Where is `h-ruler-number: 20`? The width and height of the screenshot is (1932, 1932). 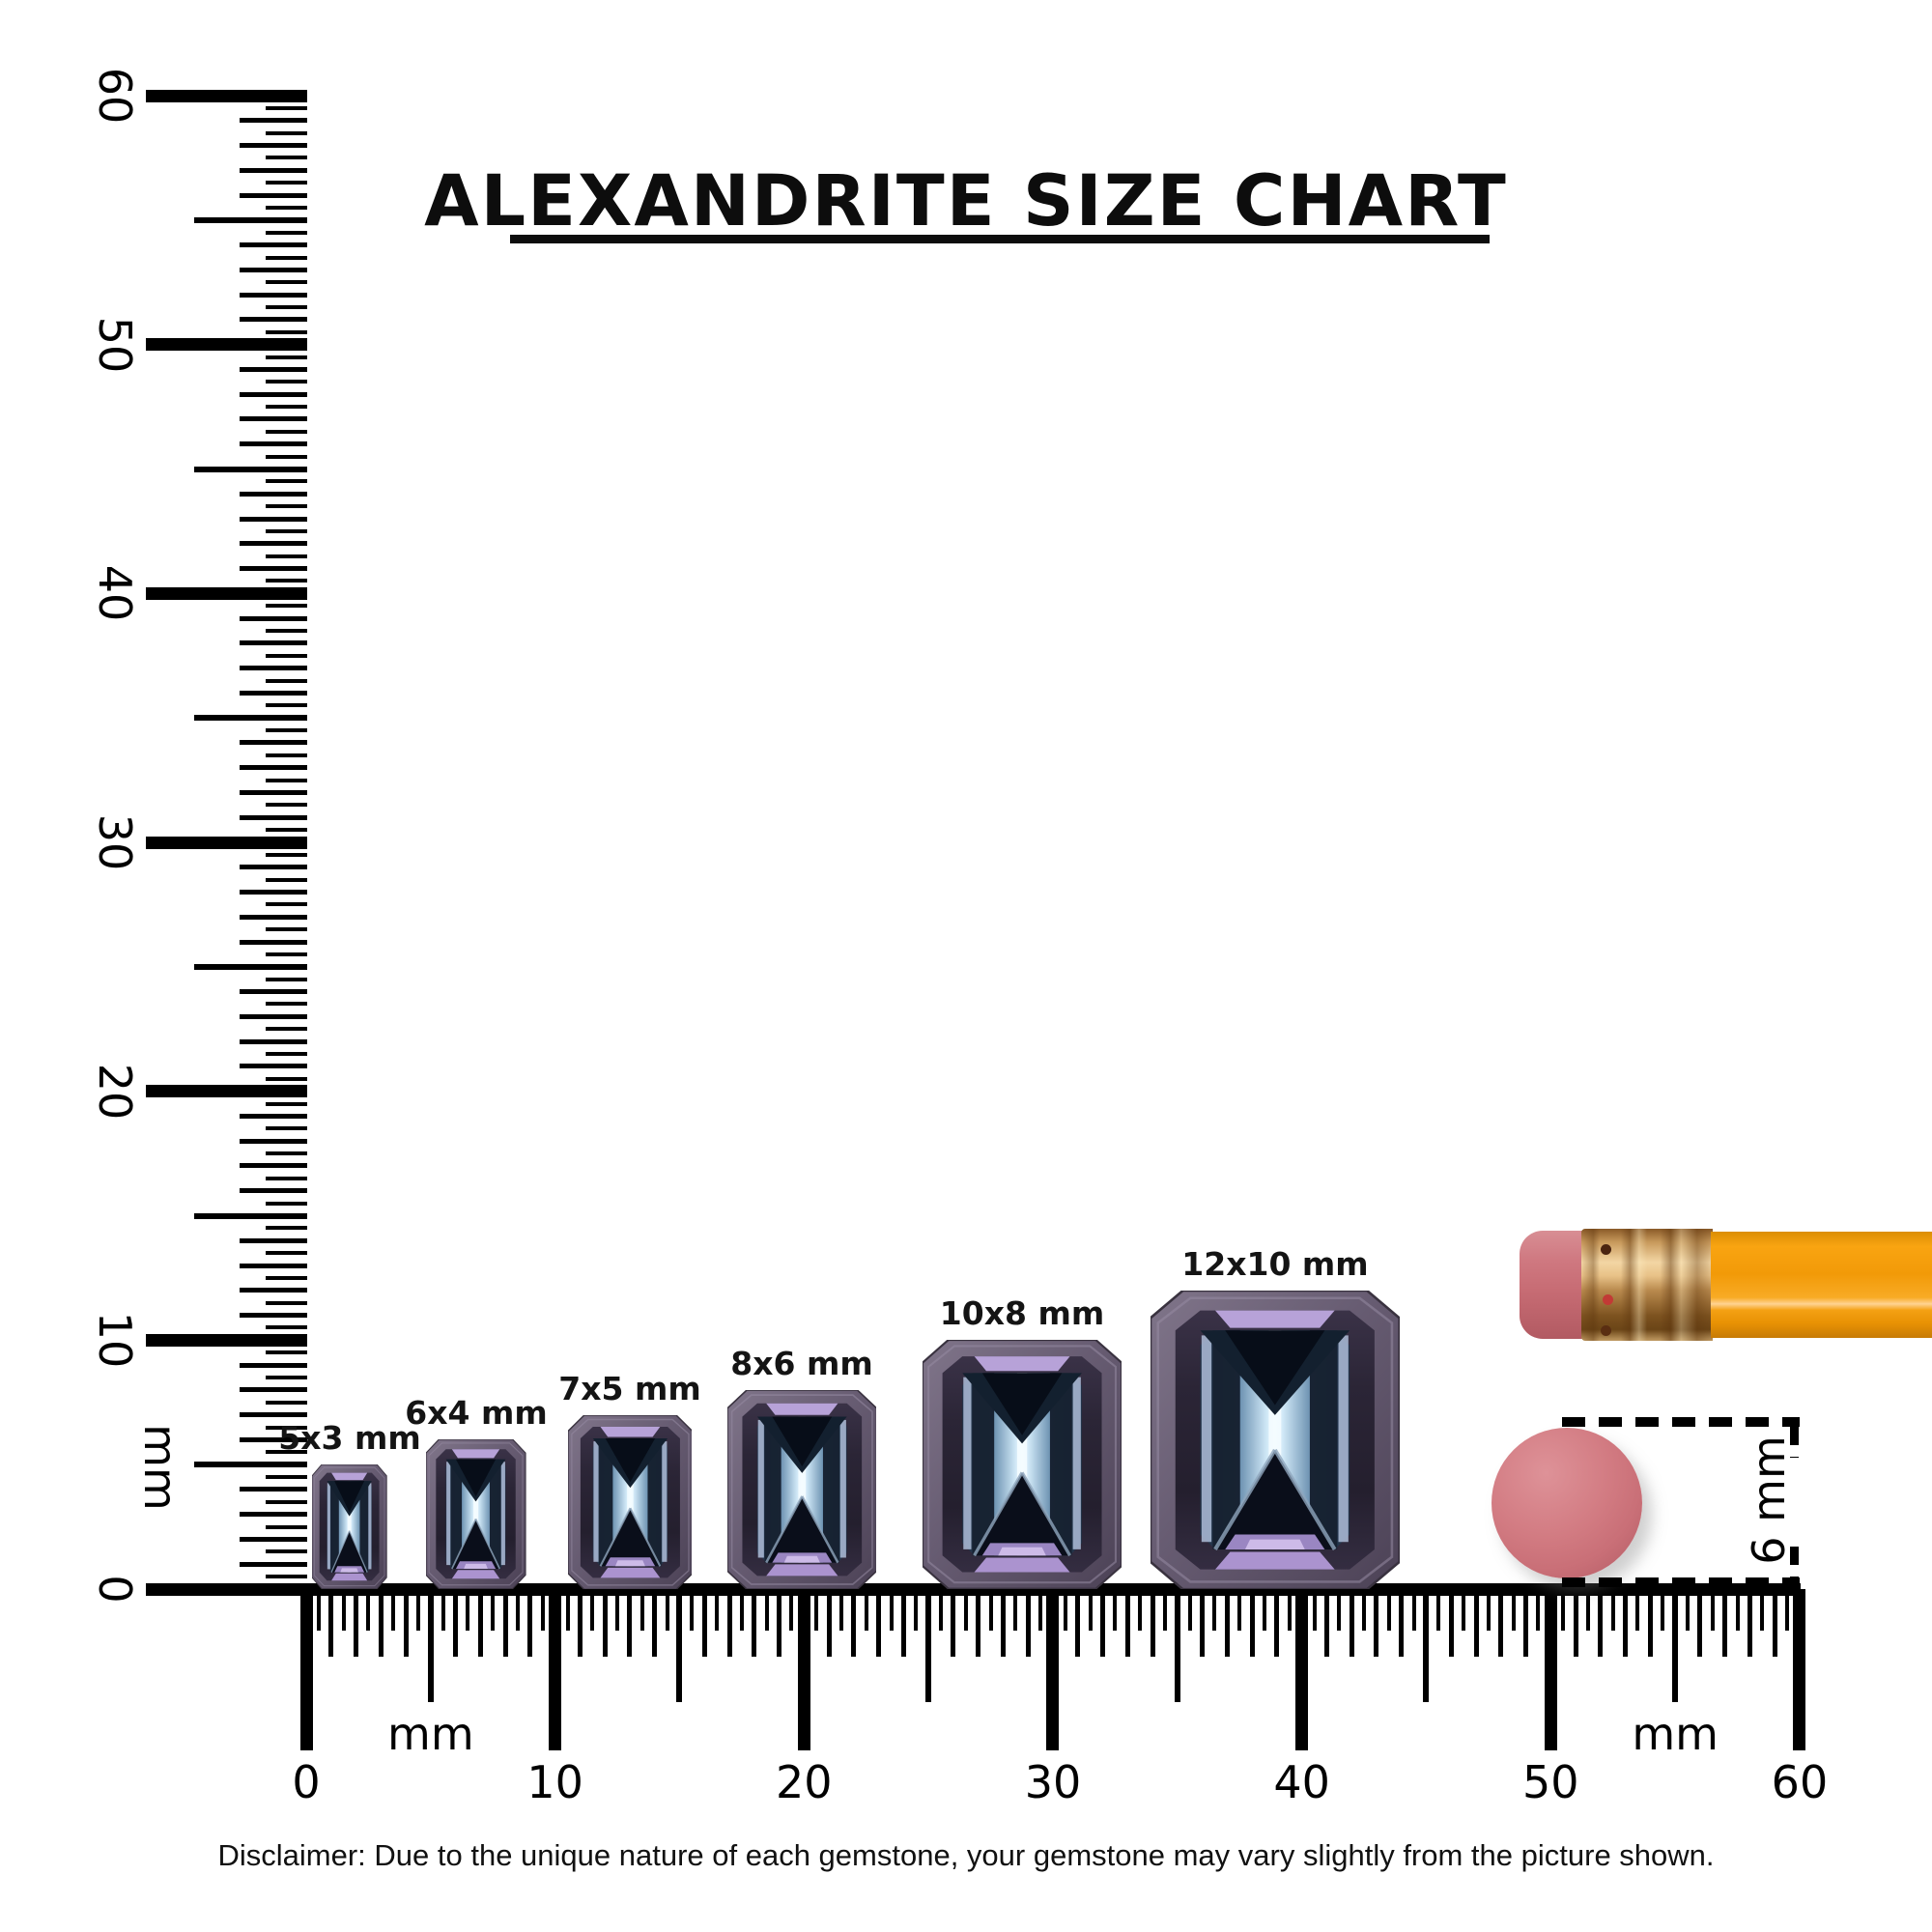 h-ruler-number: 20 is located at coordinates (804, 1782).